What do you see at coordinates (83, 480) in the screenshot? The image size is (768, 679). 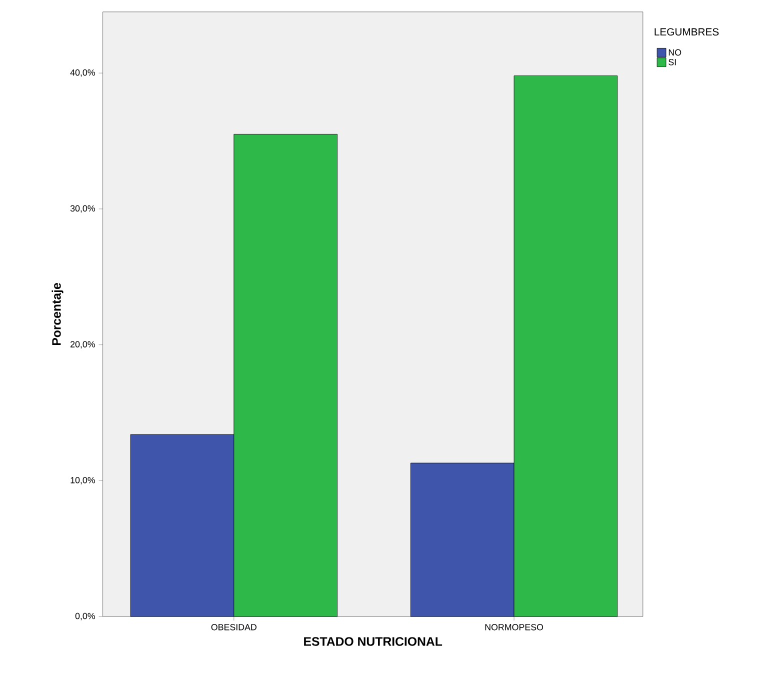 I see `y-tick-label: 10,0%` at bounding box center [83, 480].